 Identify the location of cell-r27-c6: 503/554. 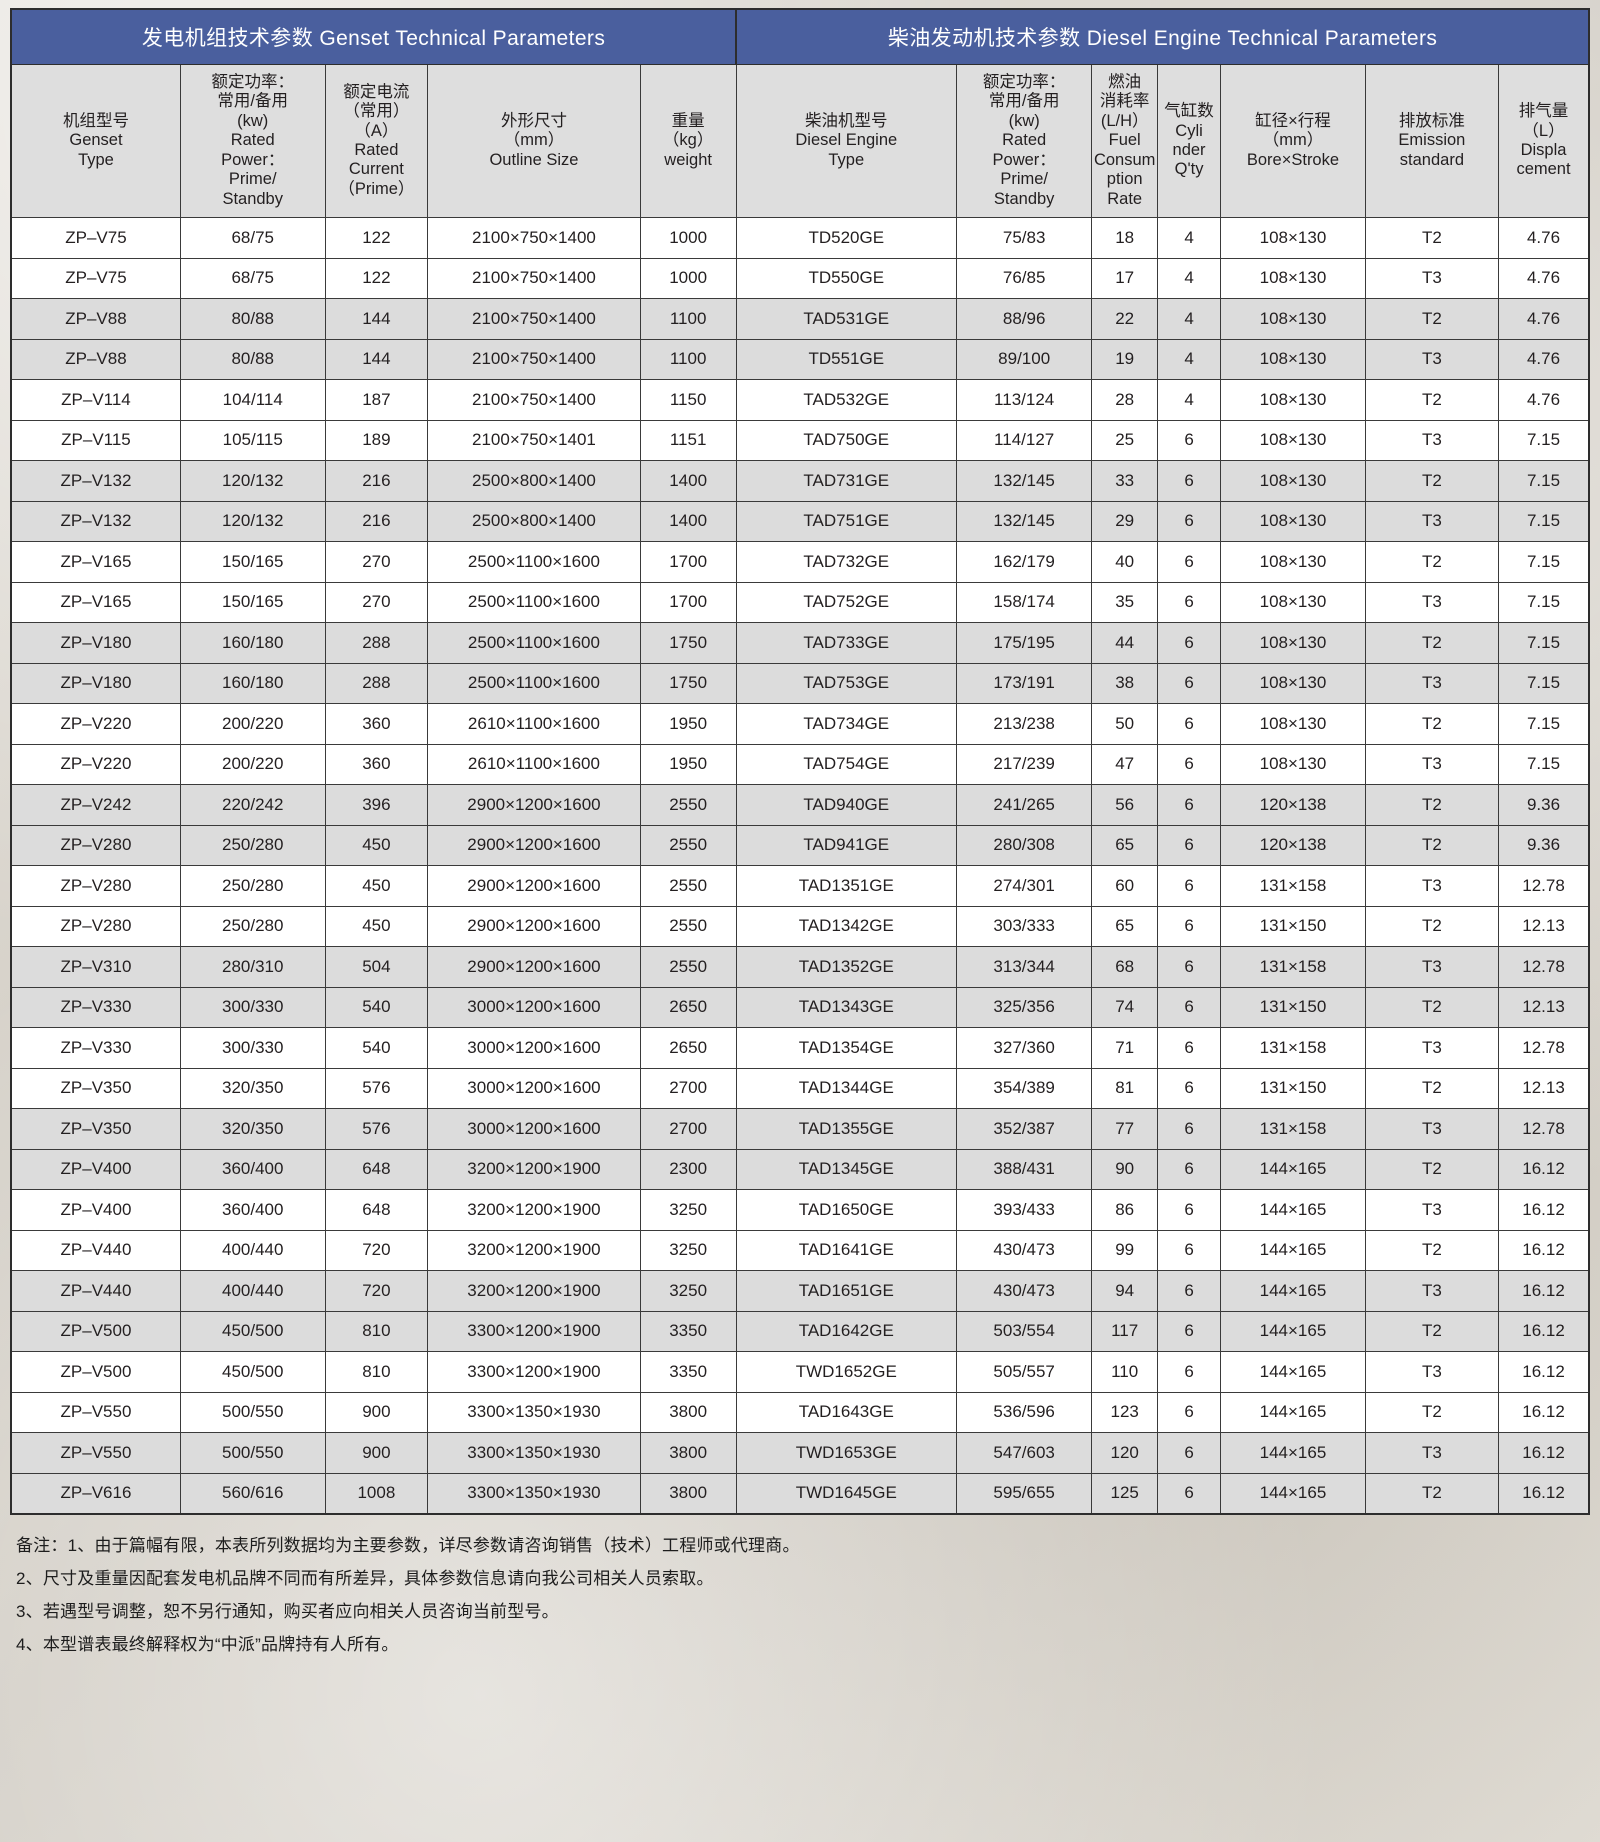
(1024, 1331).